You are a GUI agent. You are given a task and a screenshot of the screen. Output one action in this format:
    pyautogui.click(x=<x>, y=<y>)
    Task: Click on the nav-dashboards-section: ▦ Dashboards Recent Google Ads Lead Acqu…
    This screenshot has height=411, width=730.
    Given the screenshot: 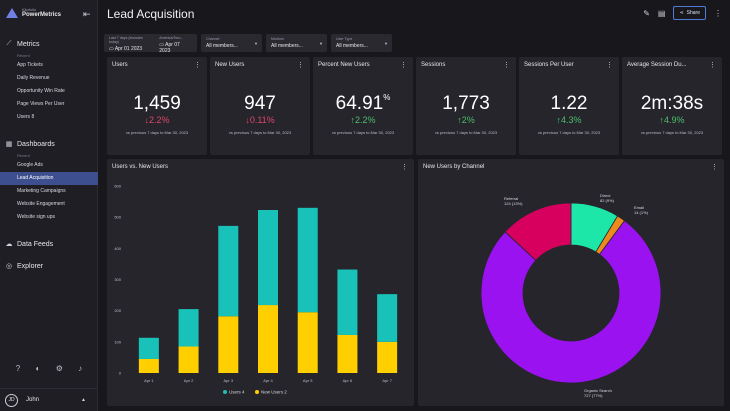 What is the action you would take?
    pyautogui.click(x=49, y=181)
    